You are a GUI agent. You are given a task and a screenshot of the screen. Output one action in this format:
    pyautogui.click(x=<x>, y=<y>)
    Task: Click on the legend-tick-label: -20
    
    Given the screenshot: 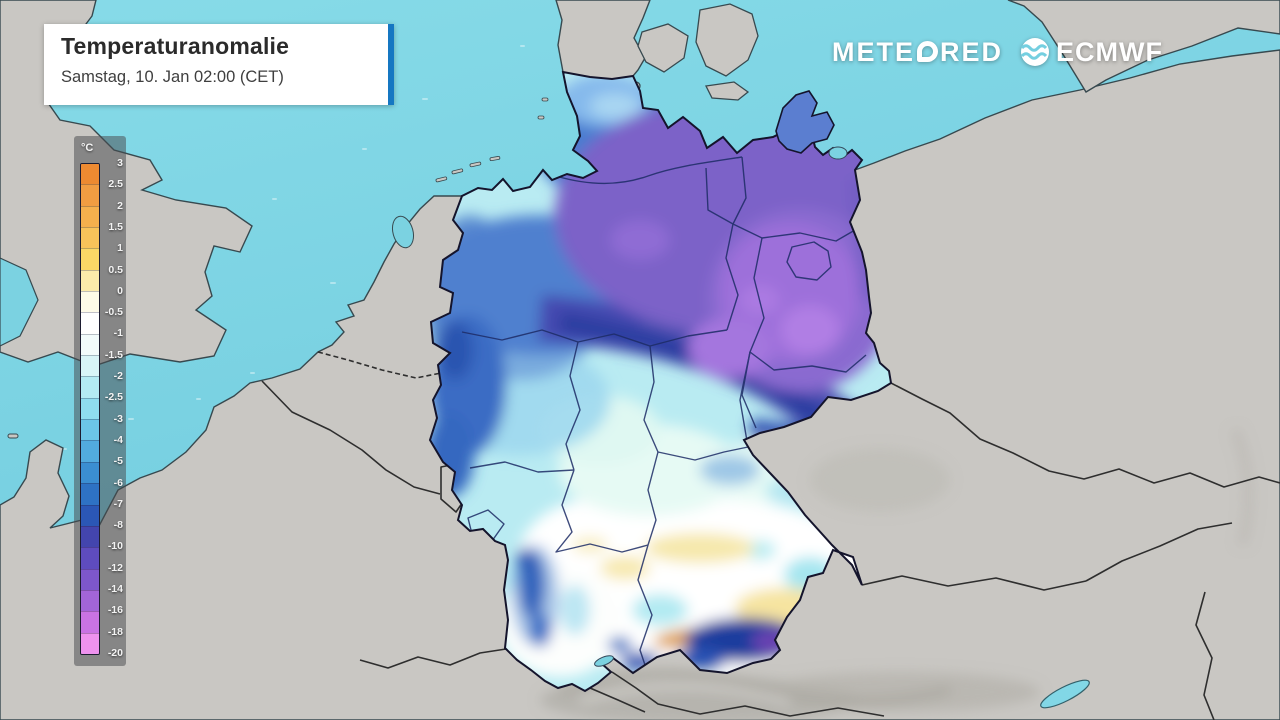 What is the action you would take?
    pyautogui.click(x=115, y=653)
    